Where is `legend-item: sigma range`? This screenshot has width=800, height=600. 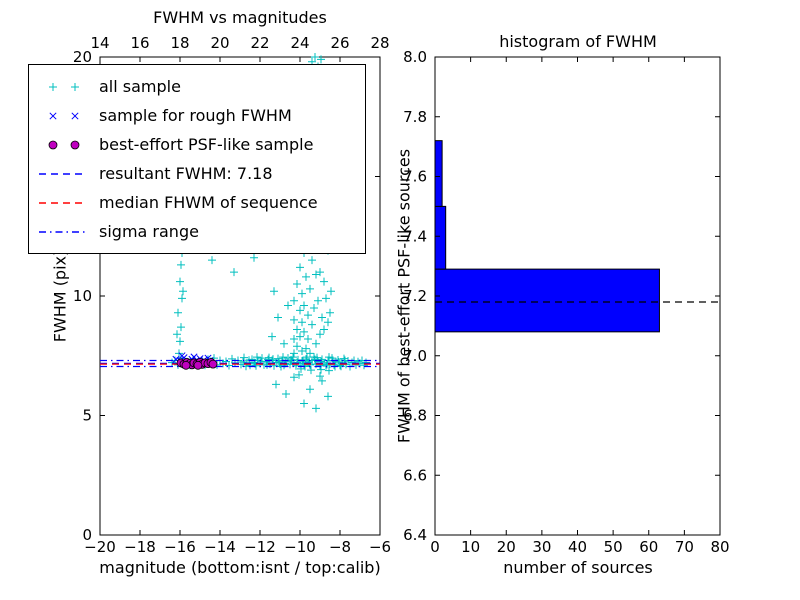 legend-item: sigma range is located at coordinates (197, 231).